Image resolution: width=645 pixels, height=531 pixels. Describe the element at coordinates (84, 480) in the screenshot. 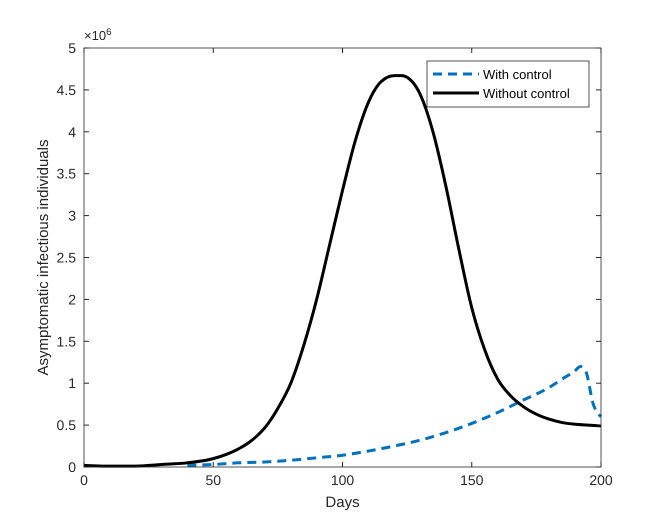

I see `x-tick-label: 0` at that location.